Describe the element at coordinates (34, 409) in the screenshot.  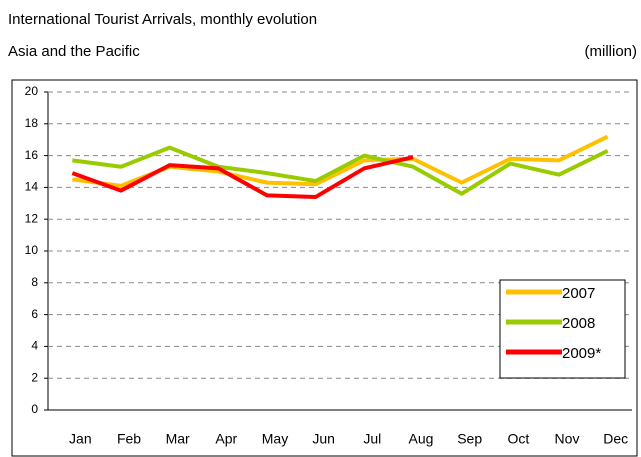
I see `y-tick-label: 0` at that location.